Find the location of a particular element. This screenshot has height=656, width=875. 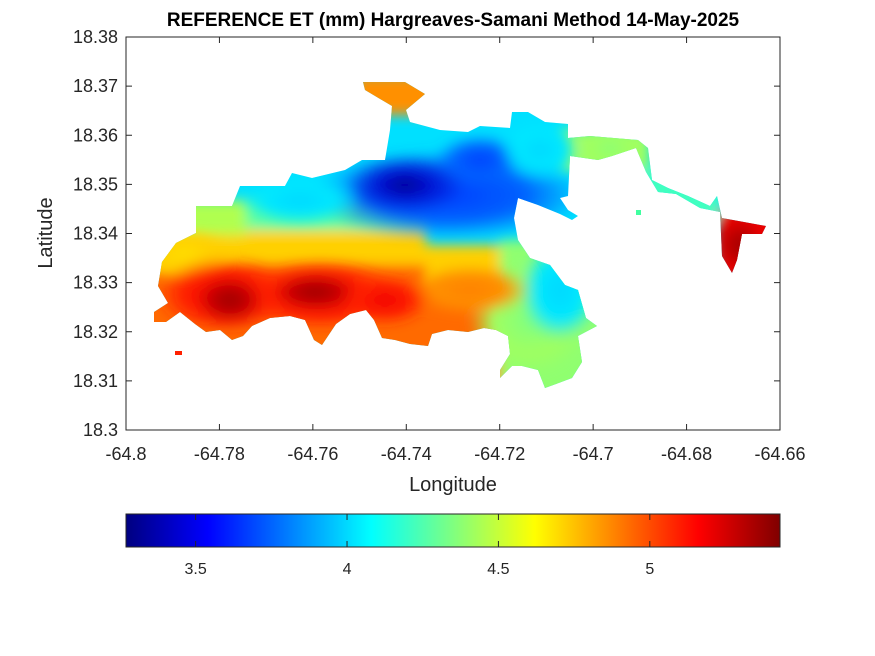

colorbar-tick-label: 3.5 is located at coordinates (196, 569).